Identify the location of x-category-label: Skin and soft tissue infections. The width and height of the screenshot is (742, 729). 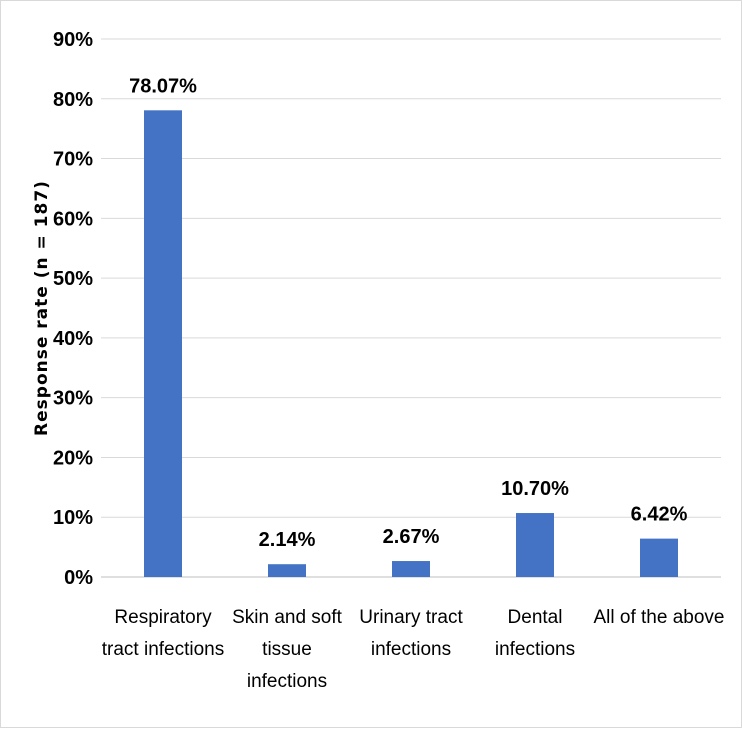
(287, 649).